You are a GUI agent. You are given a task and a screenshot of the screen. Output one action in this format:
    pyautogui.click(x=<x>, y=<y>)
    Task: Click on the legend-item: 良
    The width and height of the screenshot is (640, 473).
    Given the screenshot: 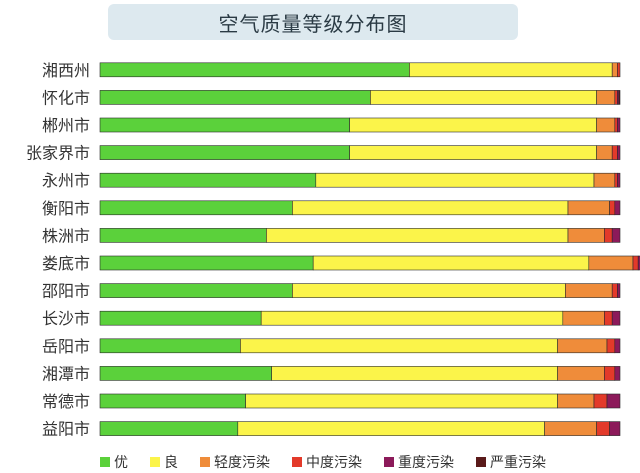 What is the action you would take?
    pyautogui.click(x=164, y=462)
    